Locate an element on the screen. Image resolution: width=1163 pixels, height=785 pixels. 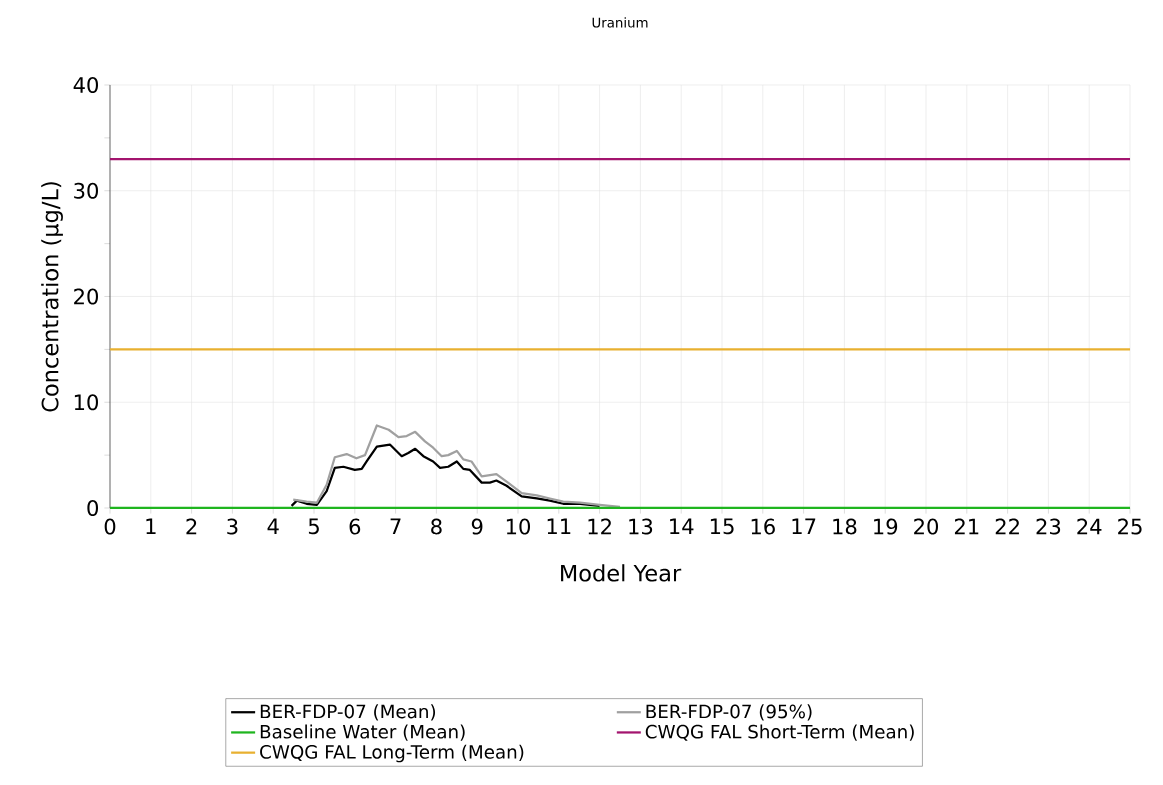
y-axis-title: Concentration (µg/L) is located at coordinates (52, 297).